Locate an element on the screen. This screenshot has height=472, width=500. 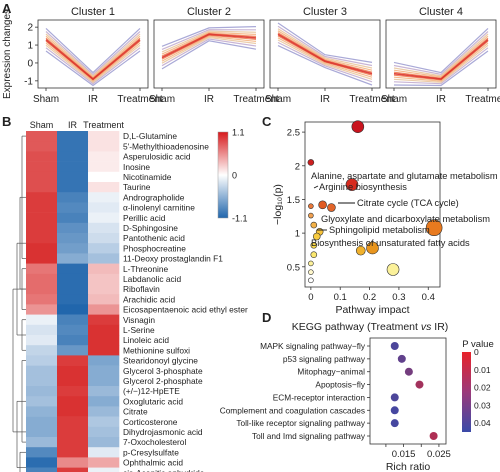
x-tick-label: Sham is located at coordinates (394, 99).